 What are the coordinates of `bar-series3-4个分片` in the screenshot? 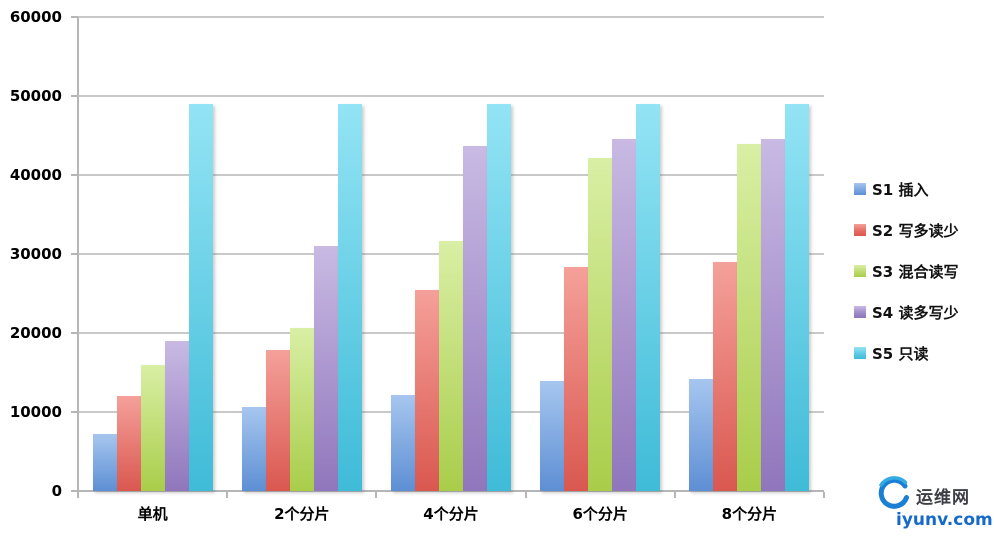 It's located at (451, 365).